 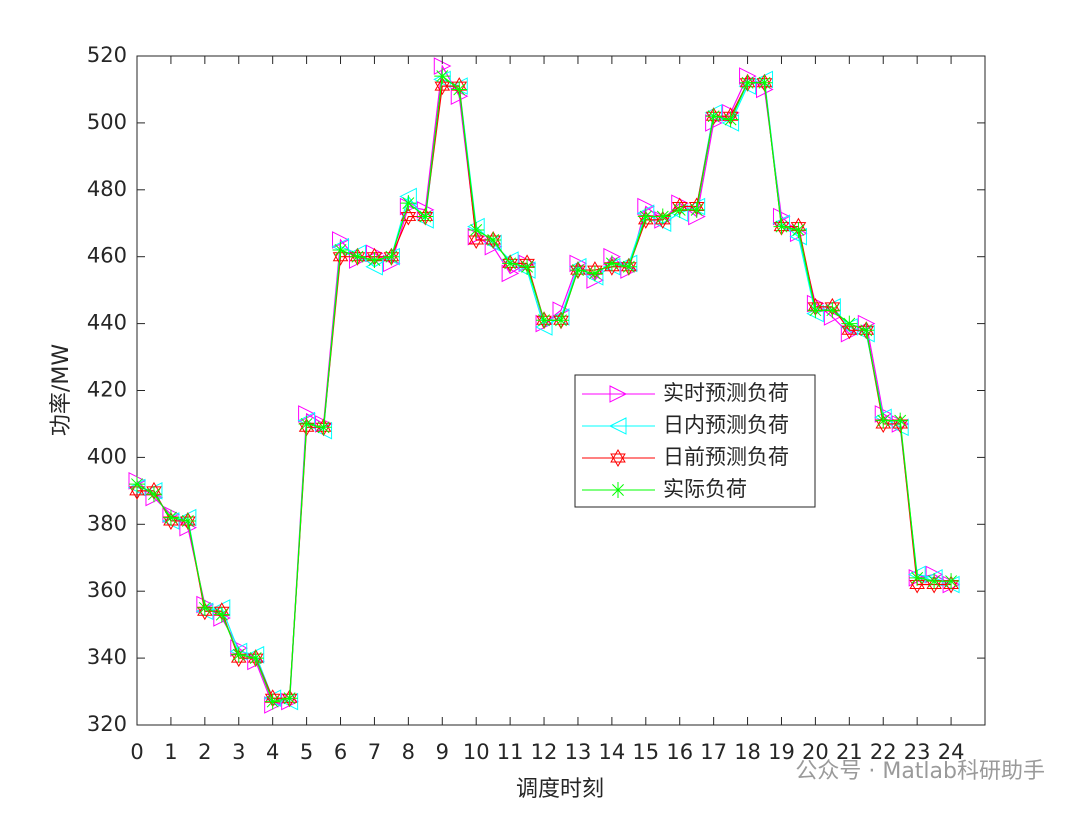 I want to click on y-tick-label: 440, so click(x=107, y=323).